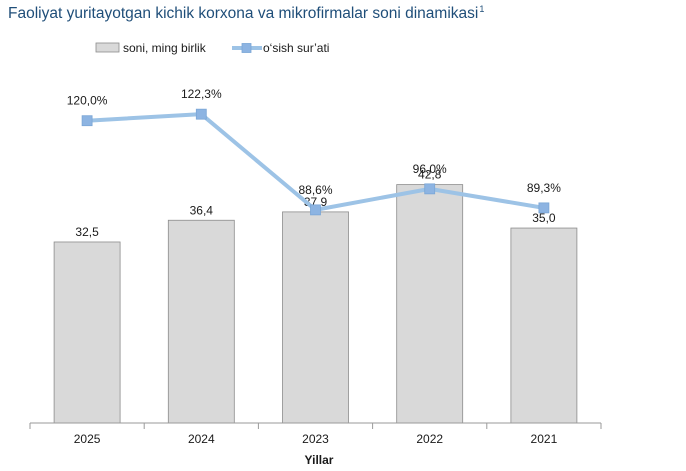 This screenshot has width=686, height=471. What do you see at coordinates (201, 321) in the screenshot?
I see `bar-2024` at bounding box center [201, 321].